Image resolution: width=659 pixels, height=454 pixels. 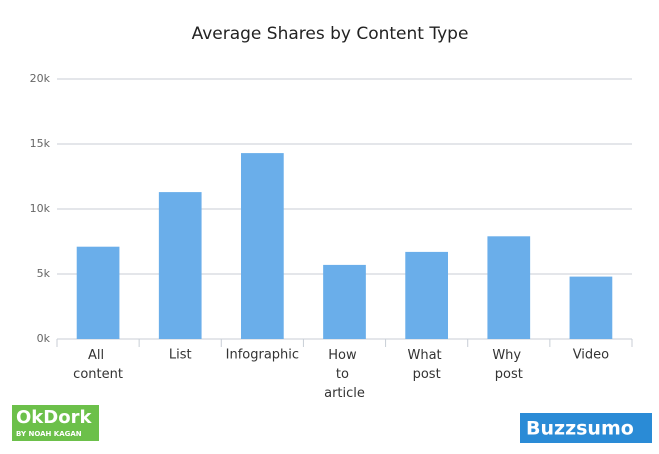 What do you see at coordinates (40, 78) in the screenshot?
I see `y-tick-label: 20k` at bounding box center [40, 78].